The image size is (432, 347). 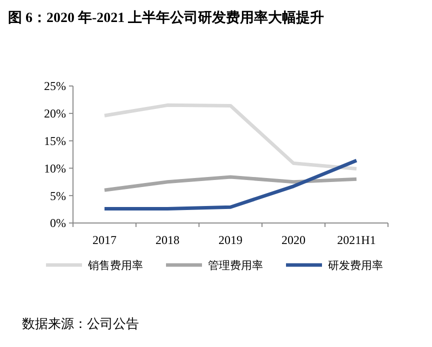 I want to click on source-note: 数据来源：公司公告, so click(x=80, y=323).